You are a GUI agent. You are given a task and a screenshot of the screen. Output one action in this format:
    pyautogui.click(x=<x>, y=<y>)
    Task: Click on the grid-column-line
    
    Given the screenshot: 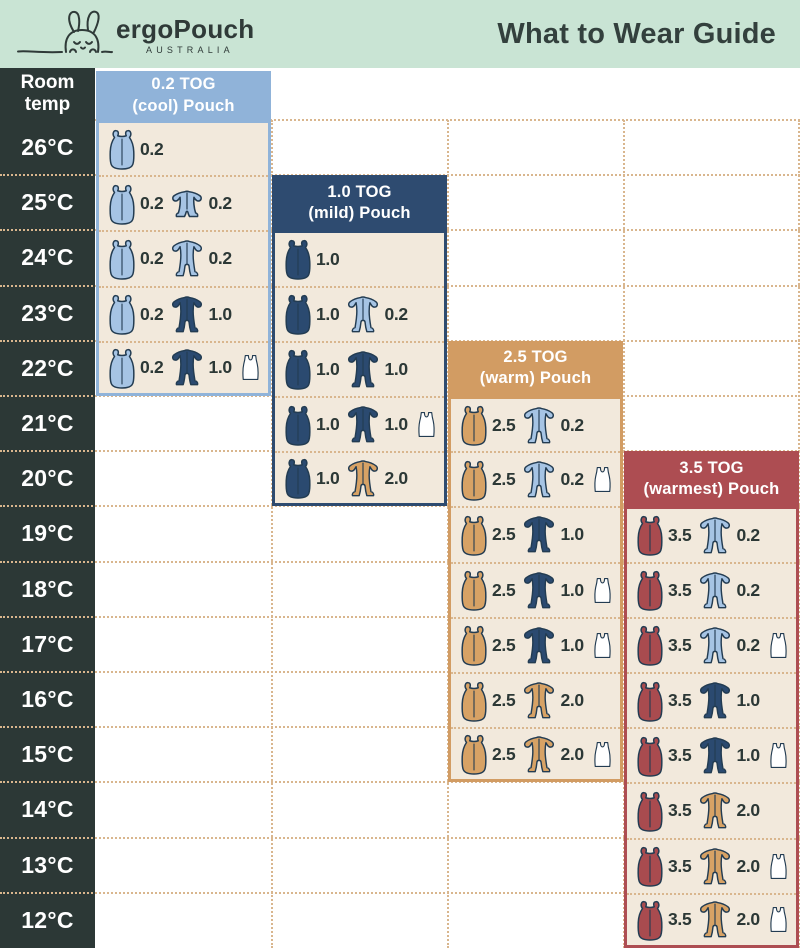 What is the action you would take?
    pyautogui.click(x=799, y=534)
    